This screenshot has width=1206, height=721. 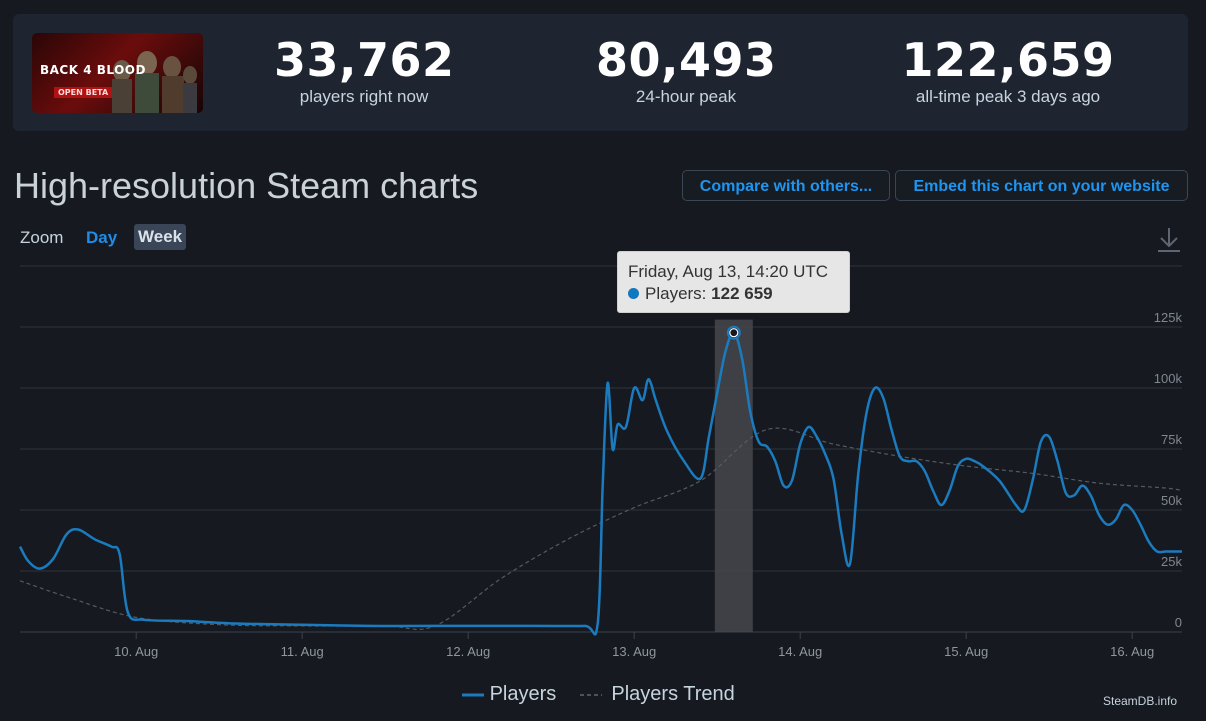 I want to click on x-tick-label: 10. Aug, so click(x=136, y=651).